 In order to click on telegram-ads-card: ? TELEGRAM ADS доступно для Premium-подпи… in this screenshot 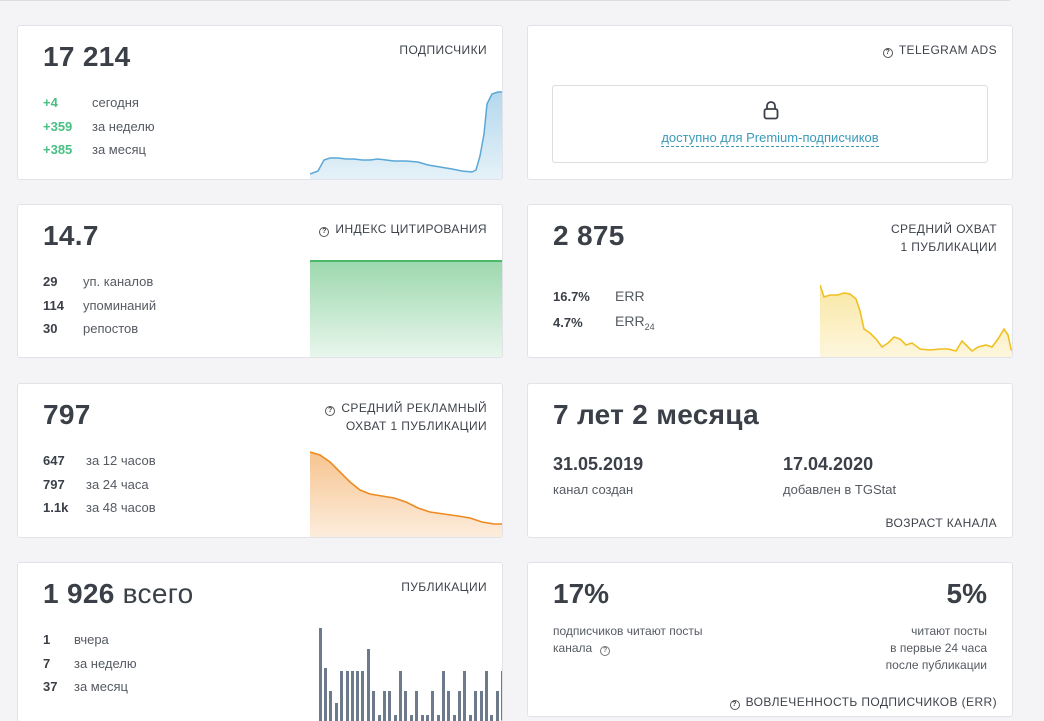, I will do `click(770, 102)`.